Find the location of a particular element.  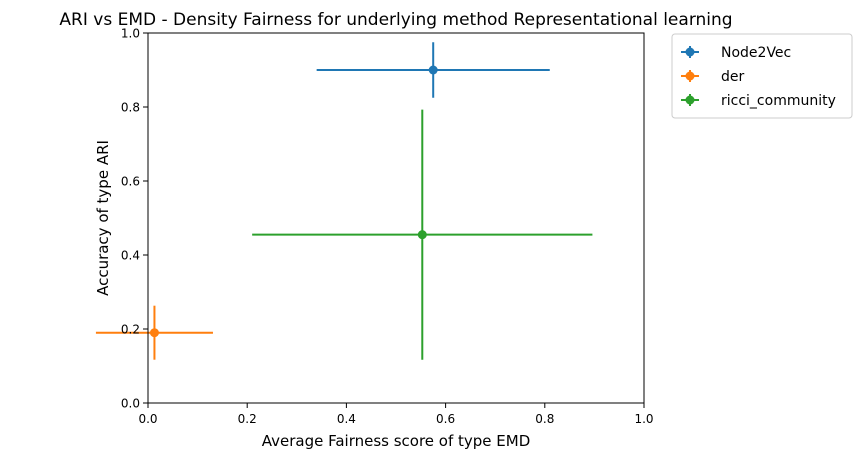

series-Node2Vec is located at coordinates (433, 70).